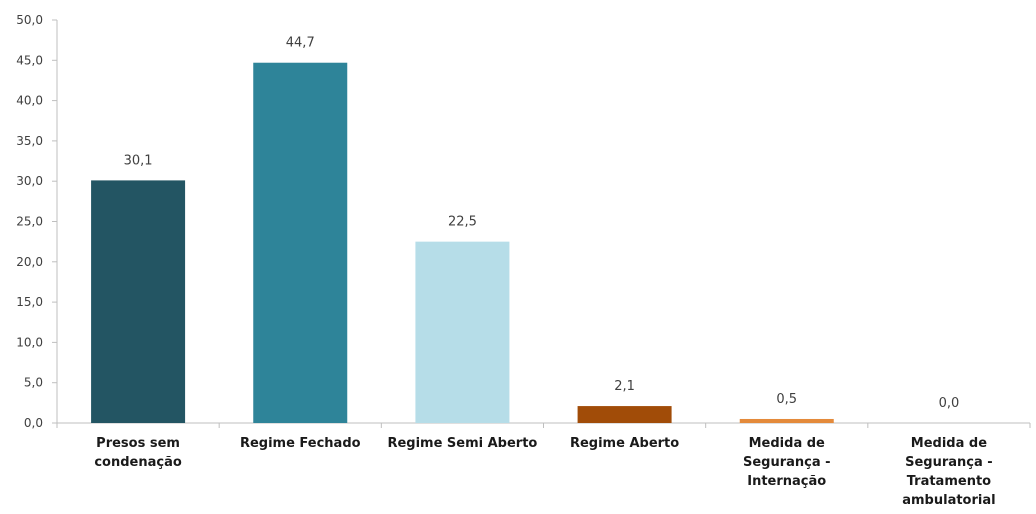  Describe the element at coordinates (462, 443) in the screenshot. I see `category-label: Regime Semi Aberto` at that location.